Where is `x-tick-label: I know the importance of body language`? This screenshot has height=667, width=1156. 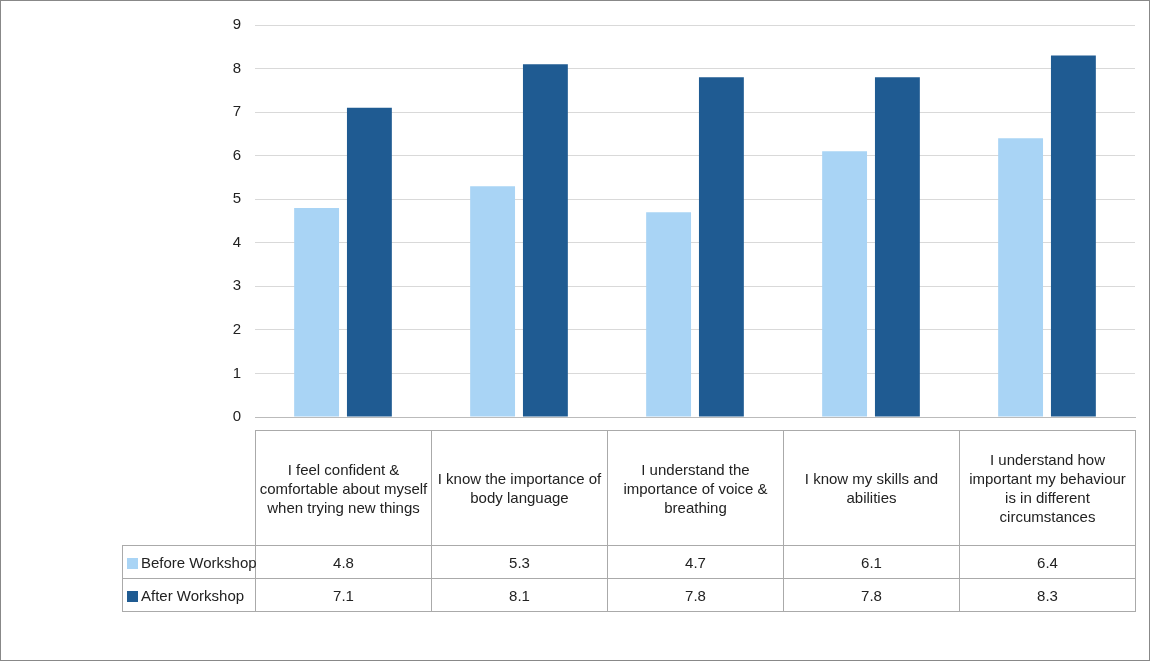
x-tick-label: I know the importance of body language is located at coordinates (519, 488).